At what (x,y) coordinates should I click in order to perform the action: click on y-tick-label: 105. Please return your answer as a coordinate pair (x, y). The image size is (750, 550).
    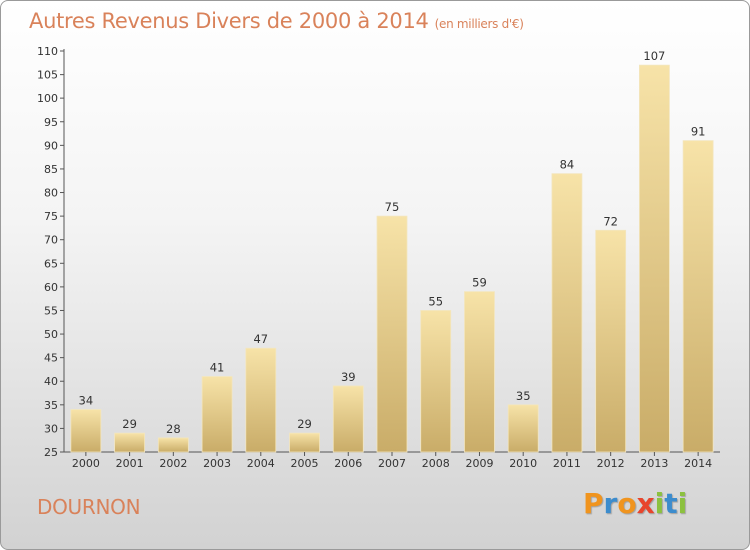
    Looking at the image, I should click on (47, 75).